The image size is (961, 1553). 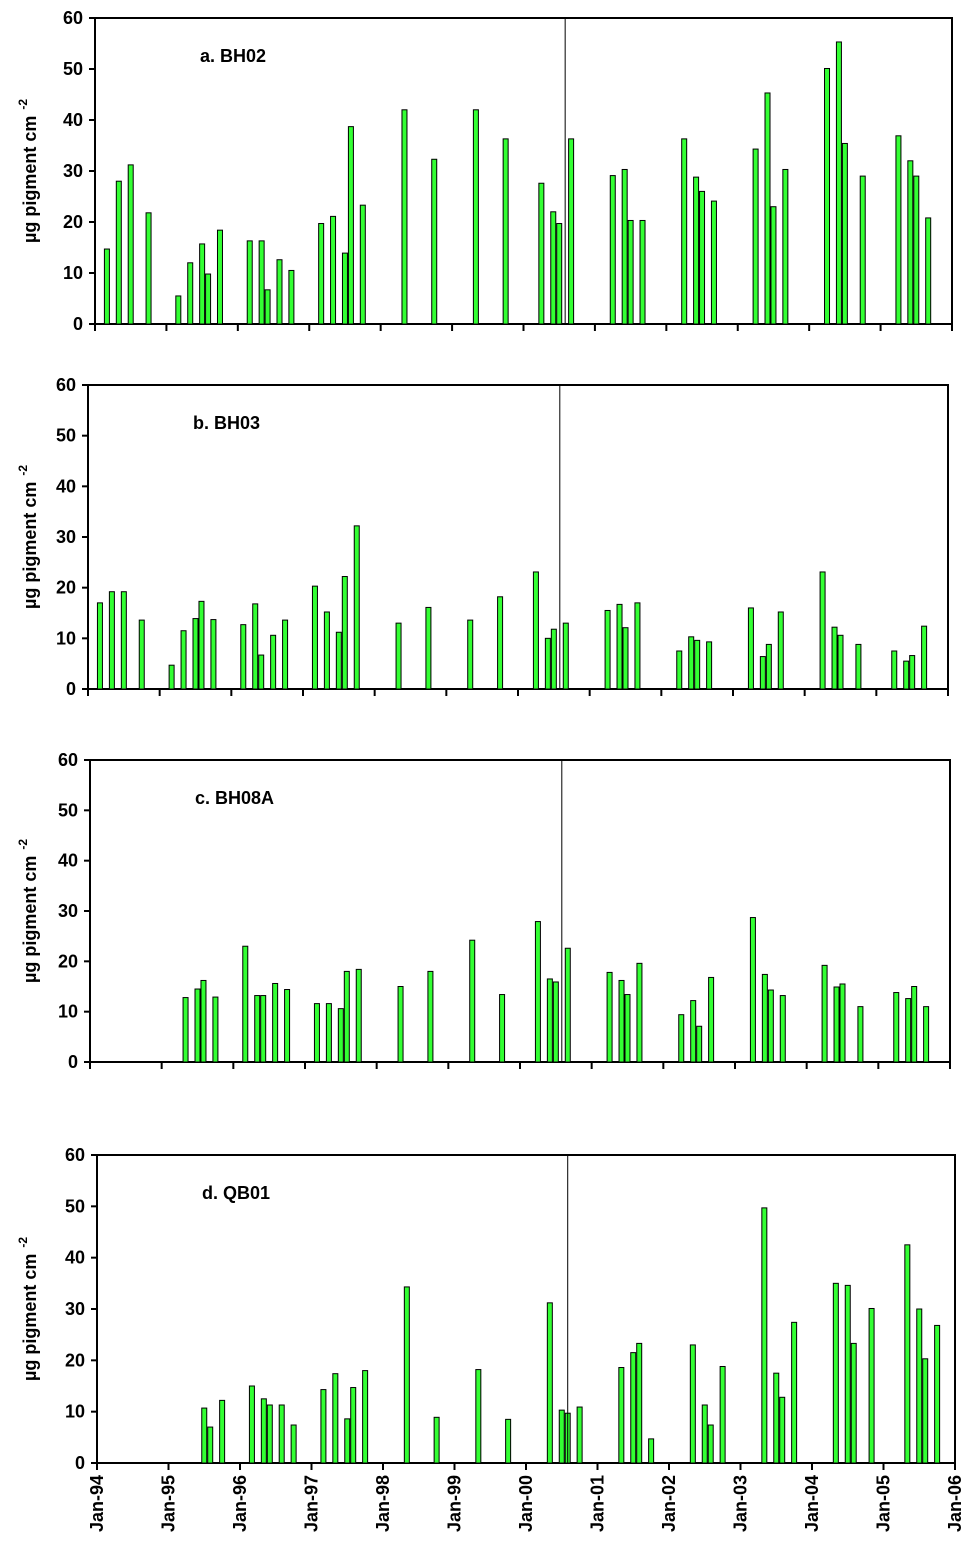 What do you see at coordinates (455, 1503) in the screenshot?
I see `x-tick-label: Jan-99` at bounding box center [455, 1503].